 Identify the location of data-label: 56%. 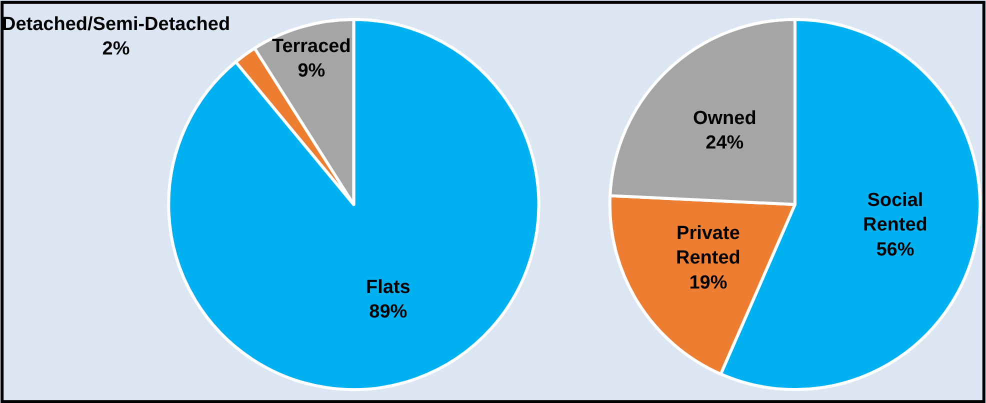
(895, 249).